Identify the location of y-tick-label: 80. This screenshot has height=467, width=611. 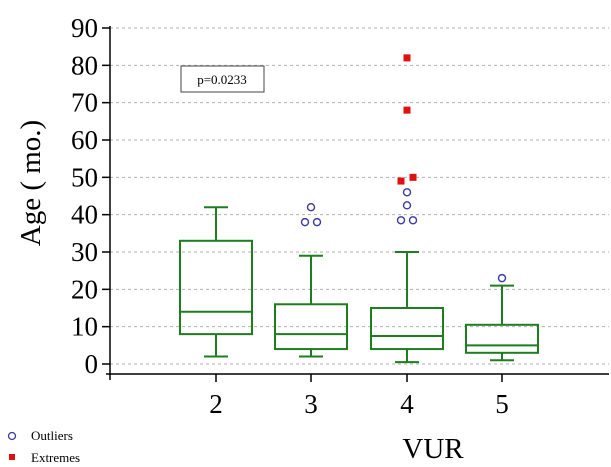
(84, 65).